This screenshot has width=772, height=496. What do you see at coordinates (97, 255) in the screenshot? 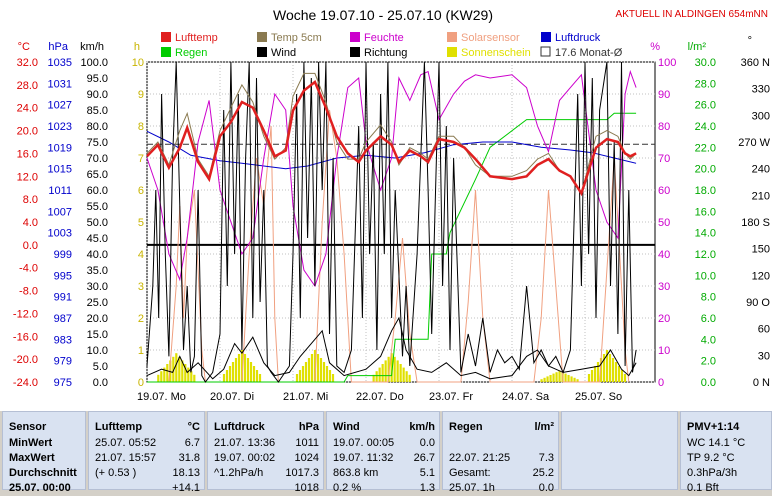
I see `wind-tick: 40.0` at bounding box center [97, 255].